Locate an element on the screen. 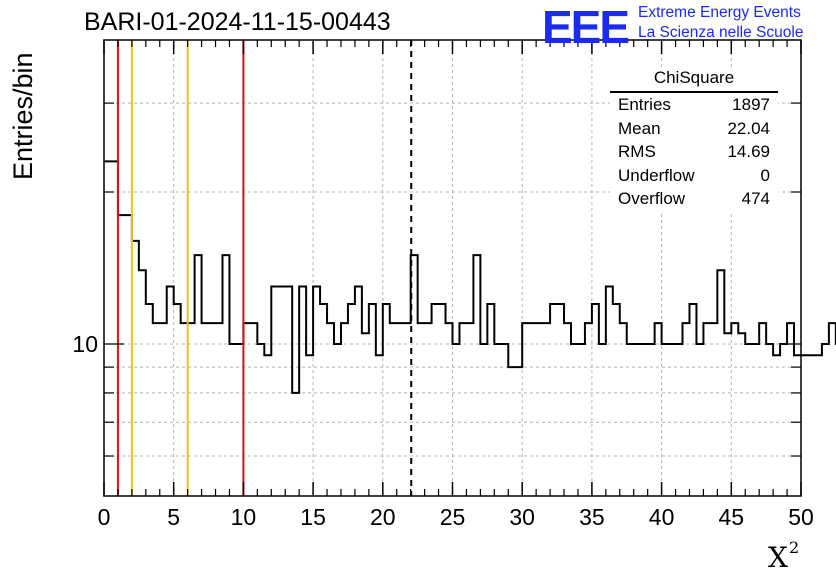 Image resolution: width=836 pixels, height=574 pixels. stats-label: Overflow is located at coordinates (652, 198).